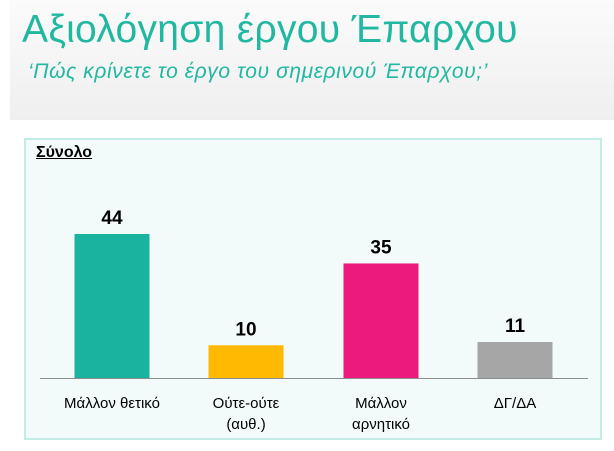 This screenshot has height=451, width=614. What do you see at coordinates (112, 403) in the screenshot?
I see `category-label: Μάλλον θετικό` at bounding box center [112, 403].